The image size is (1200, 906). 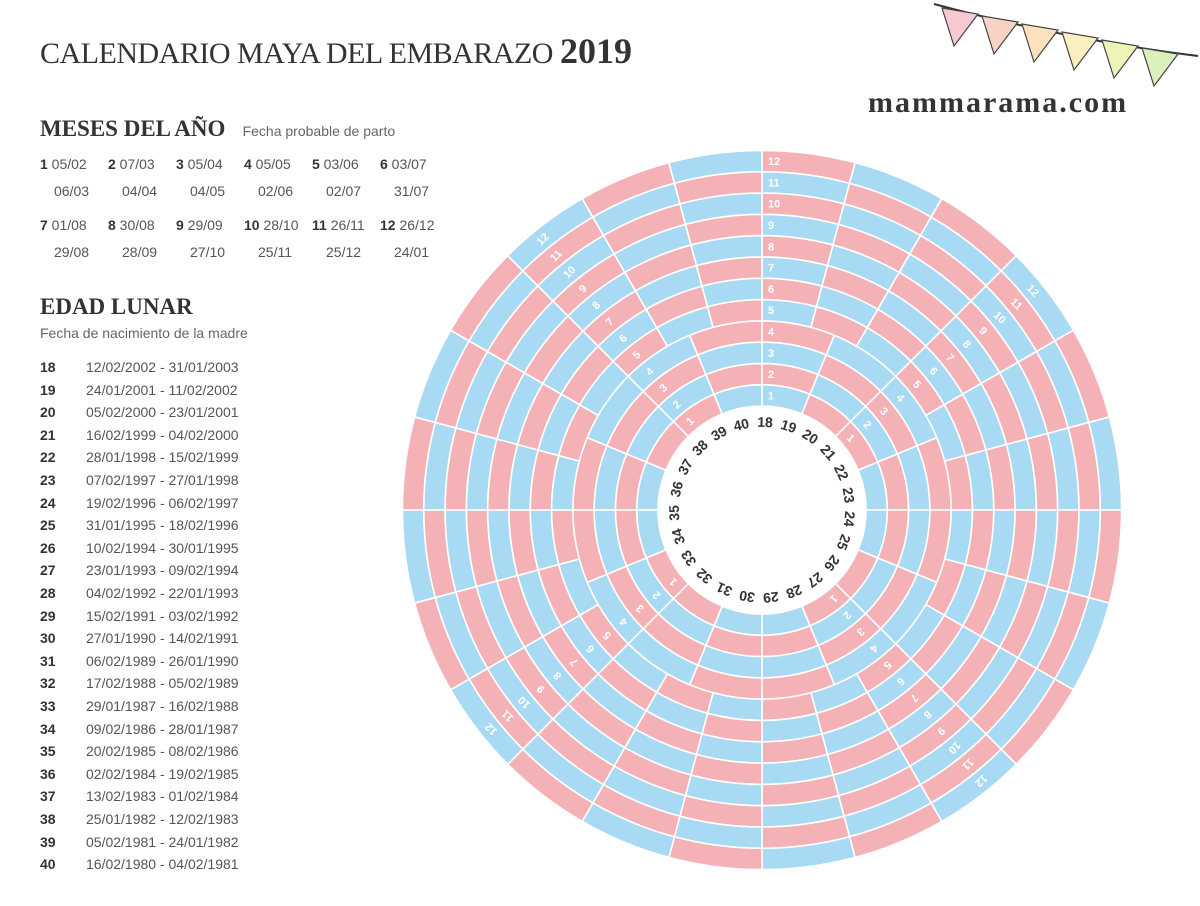 What do you see at coordinates (412, 252) in the screenshot?
I see `month-end-date: 24/01` at bounding box center [412, 252].